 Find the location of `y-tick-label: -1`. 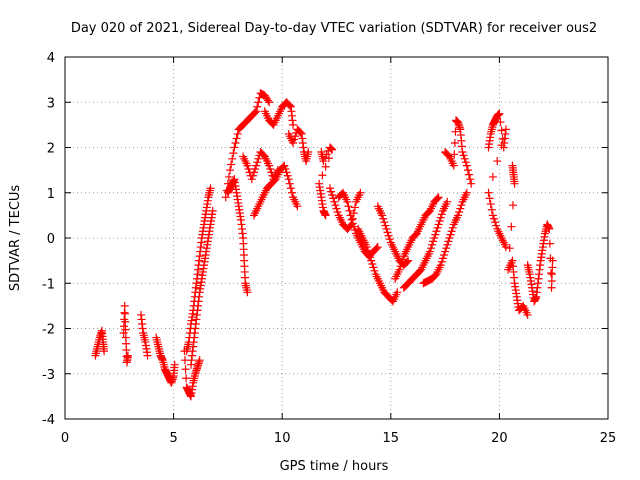

y-tick-label: -1 is located at coordinates (48, 284).